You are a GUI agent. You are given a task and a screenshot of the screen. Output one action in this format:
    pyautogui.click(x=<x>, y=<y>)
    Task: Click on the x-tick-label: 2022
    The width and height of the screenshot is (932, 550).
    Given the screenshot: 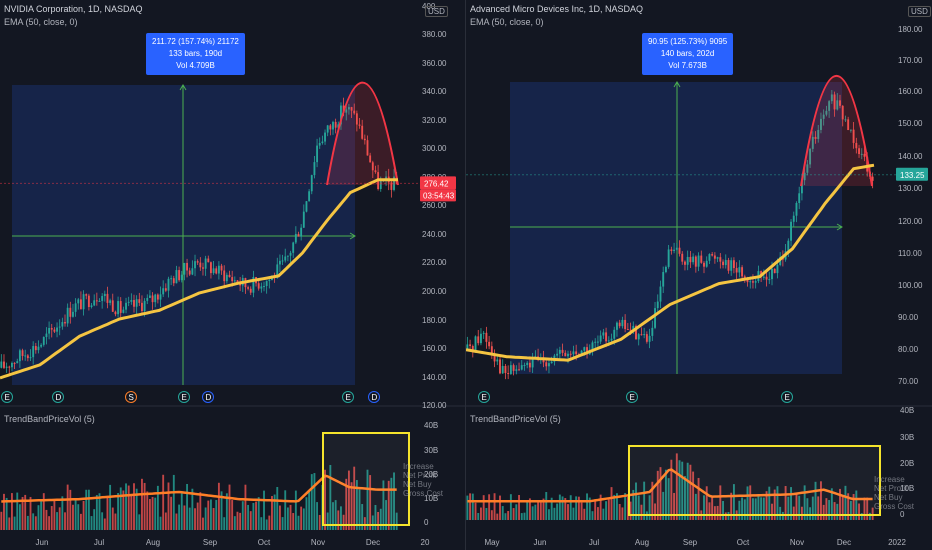 What is the action you would take?
    pyautogui.click(x=897, y=542)
    